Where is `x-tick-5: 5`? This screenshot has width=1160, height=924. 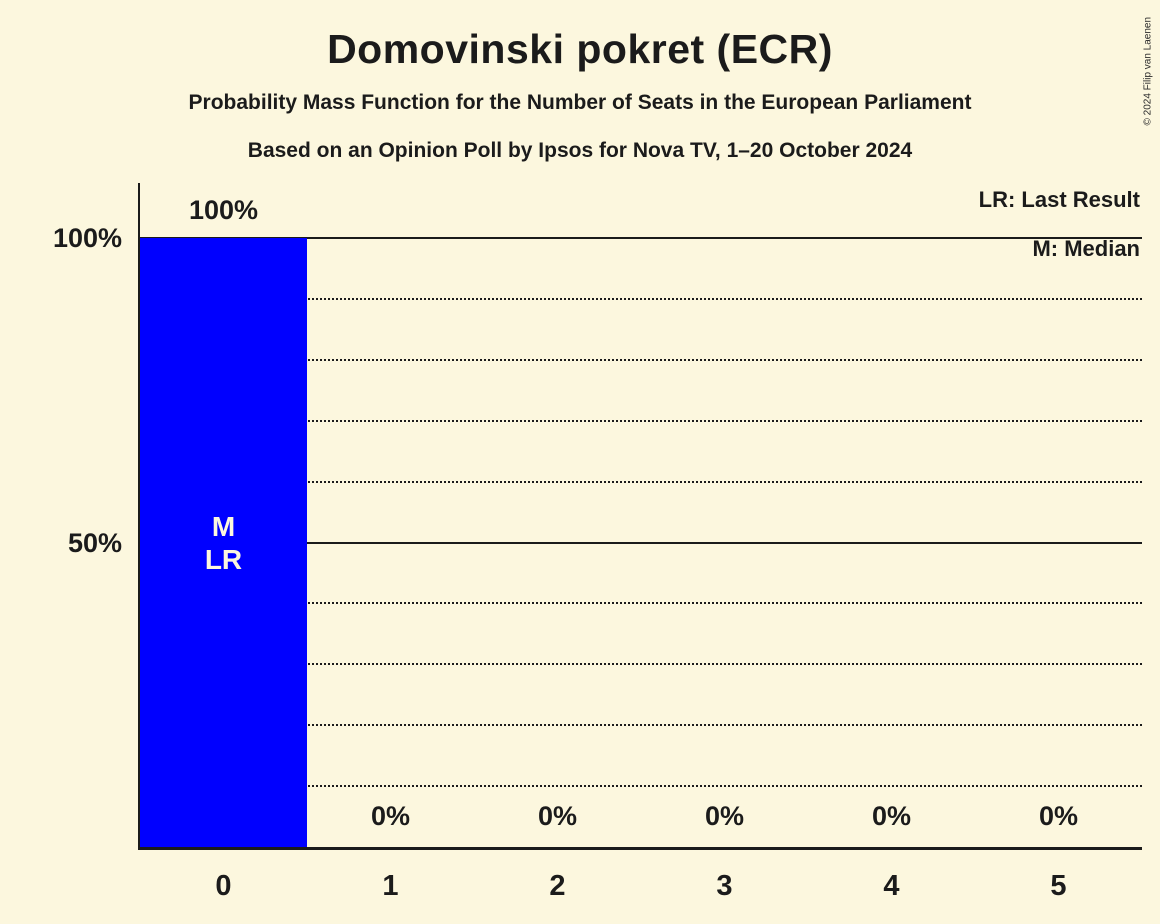
x-tick-5: 5 is located at coordinates (1058, 886).